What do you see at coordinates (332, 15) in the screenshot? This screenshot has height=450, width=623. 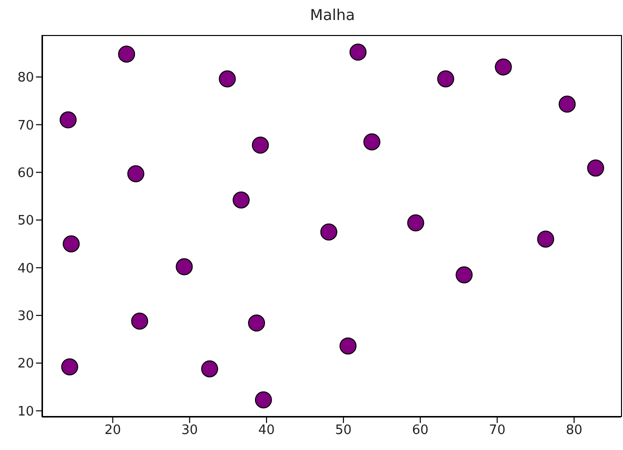 I see `chart-title: Malha` at bounding box center [332, 15].